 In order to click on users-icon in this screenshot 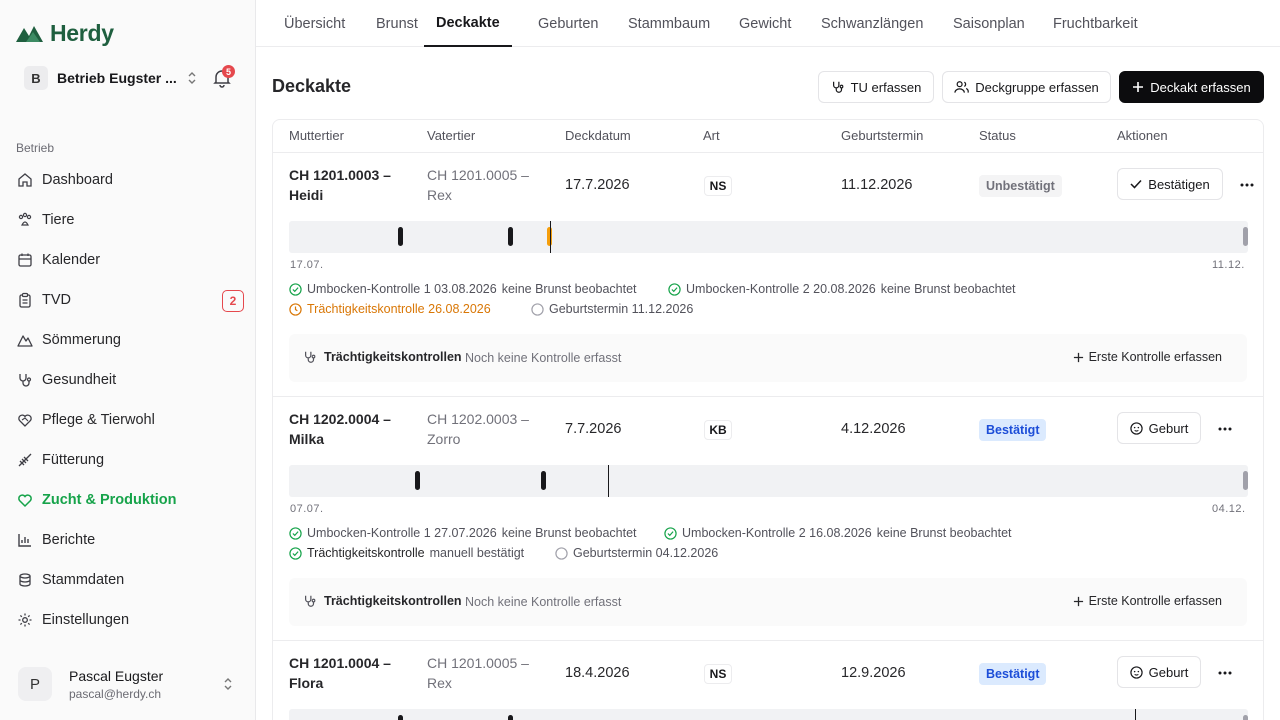, I will do `click(961, 87)`.